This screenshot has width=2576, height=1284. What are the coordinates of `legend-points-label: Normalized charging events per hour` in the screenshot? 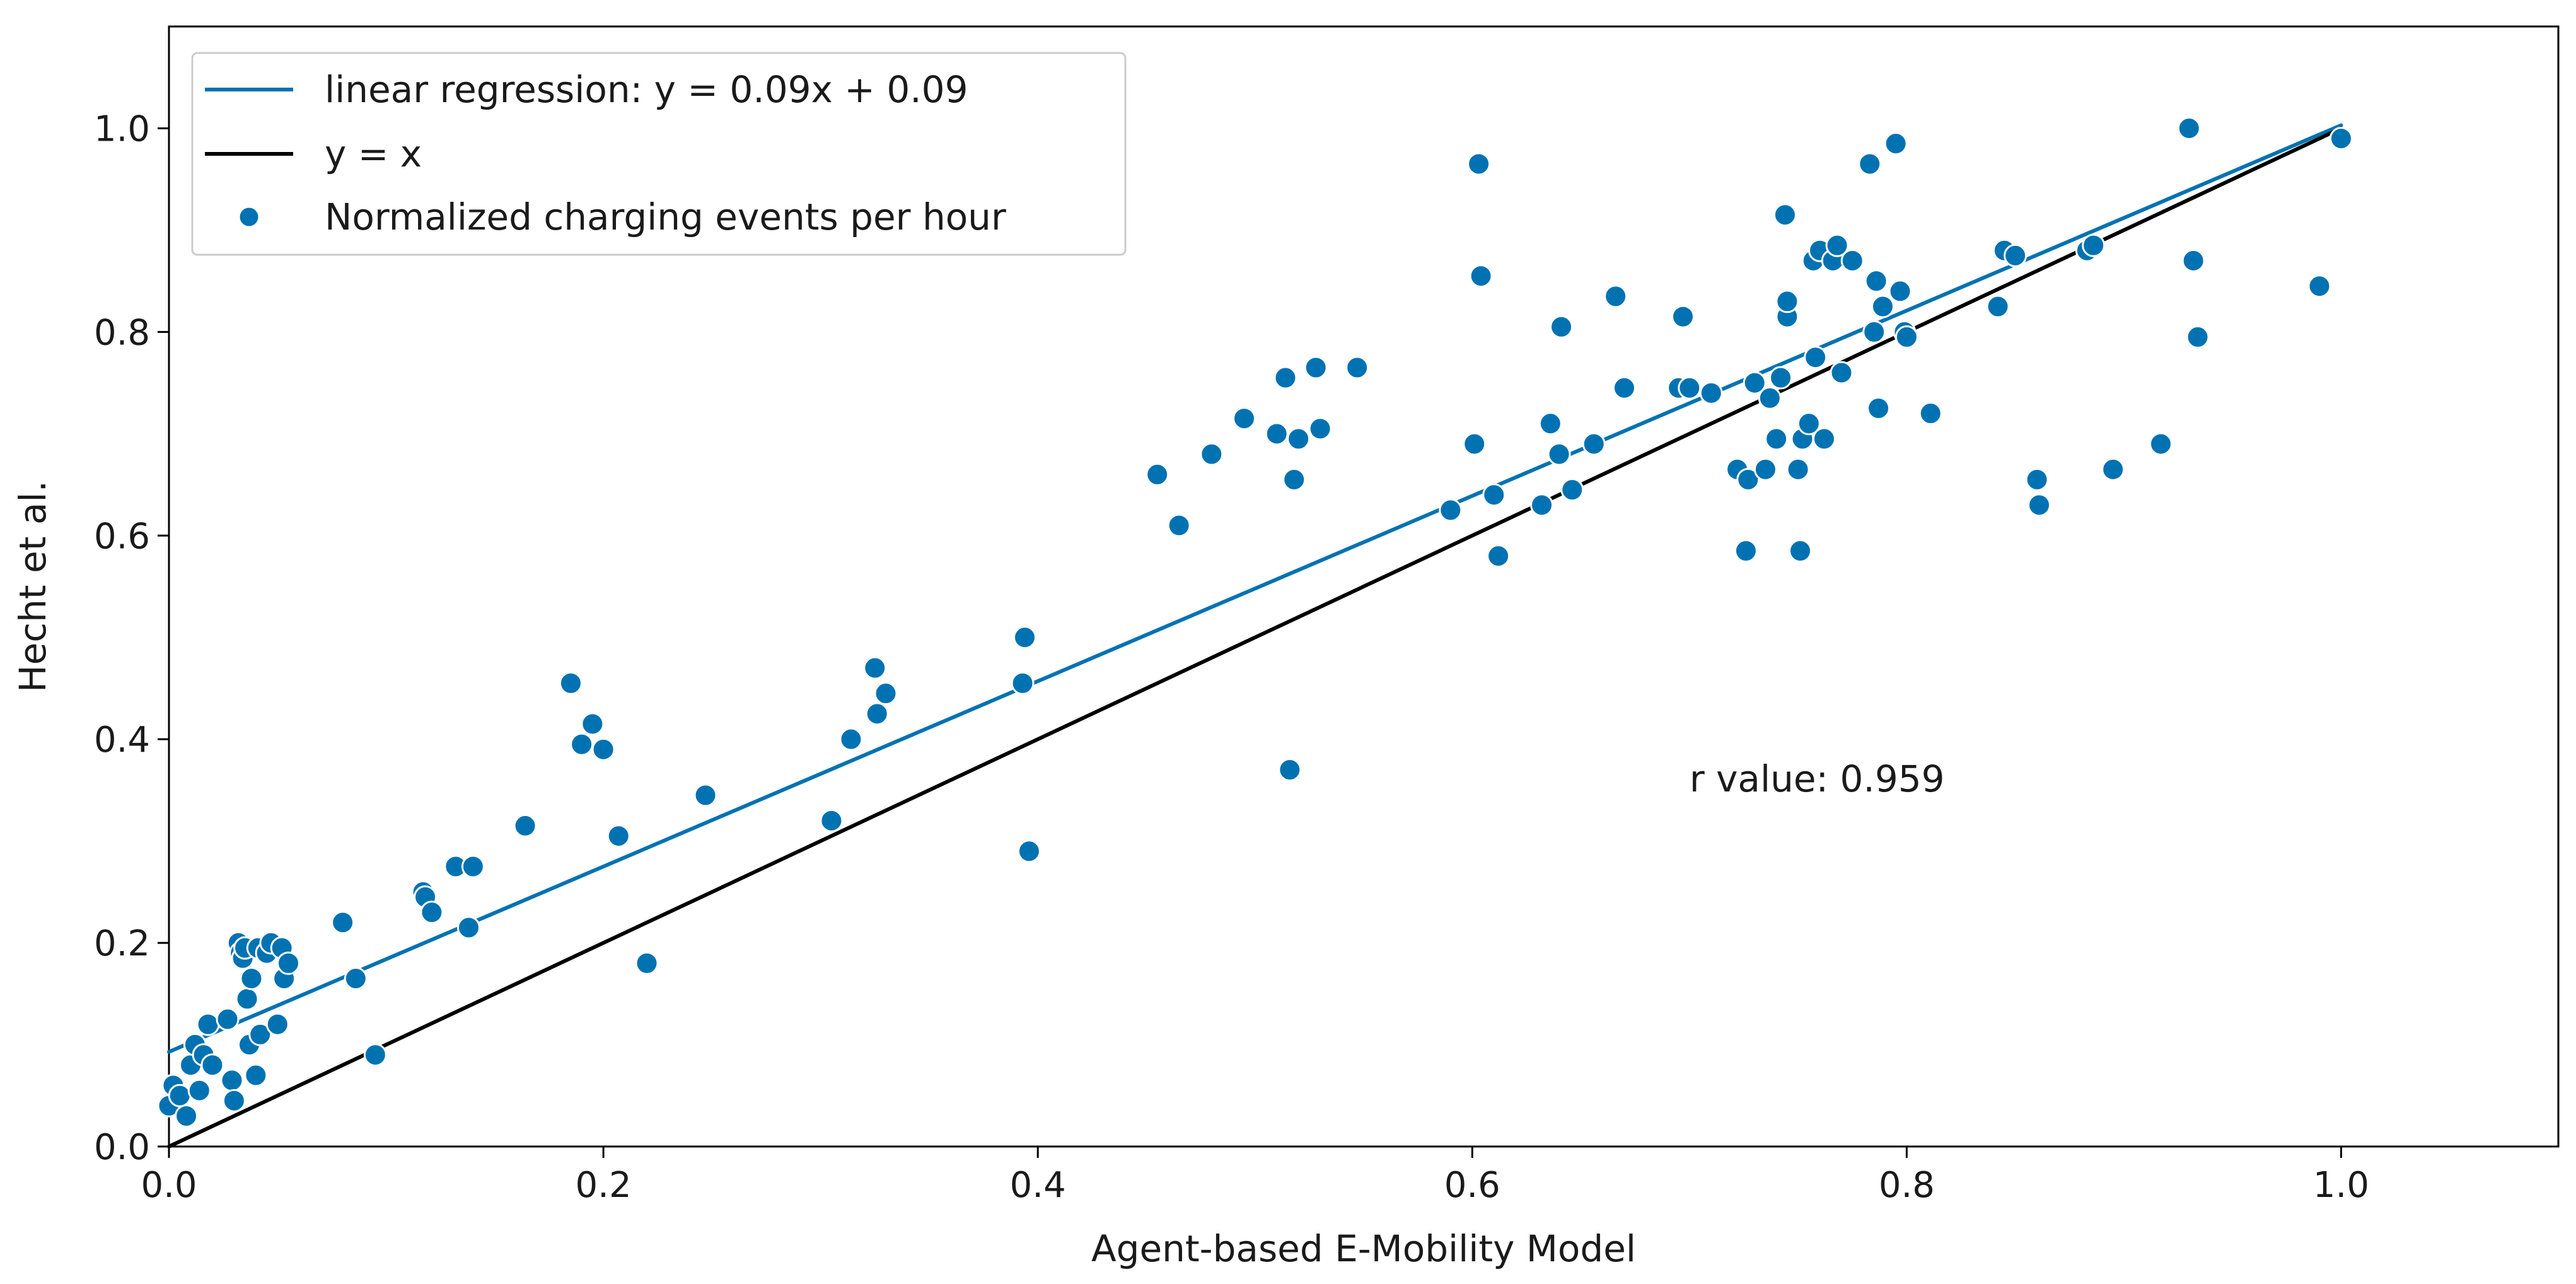 It's located at (666, 217).